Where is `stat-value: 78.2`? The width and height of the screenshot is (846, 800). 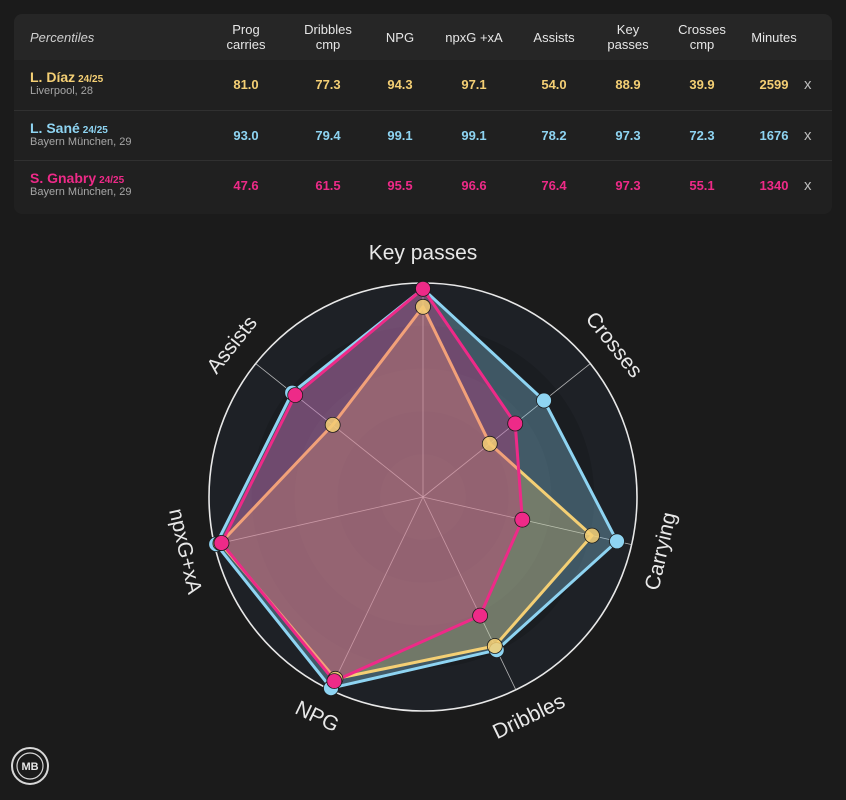
stat-value: 78.2 is located at coordinates (554, 135).